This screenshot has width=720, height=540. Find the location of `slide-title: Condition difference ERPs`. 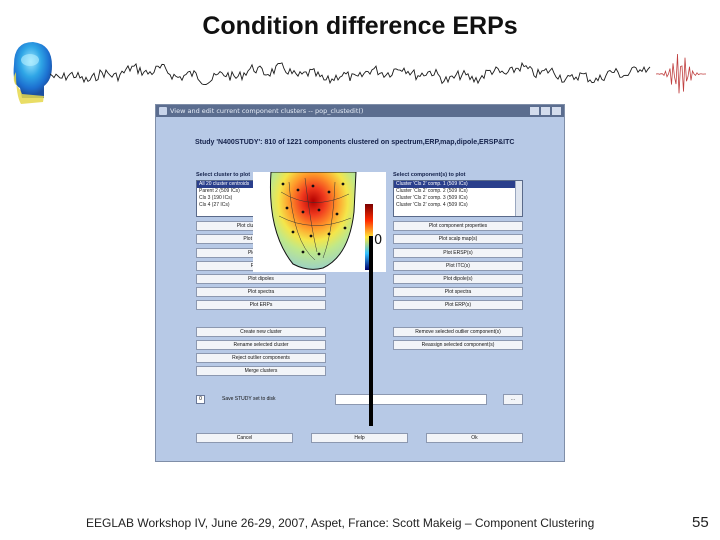

slide-title: Condition difference ERPs is located at coordinates (360, 26).